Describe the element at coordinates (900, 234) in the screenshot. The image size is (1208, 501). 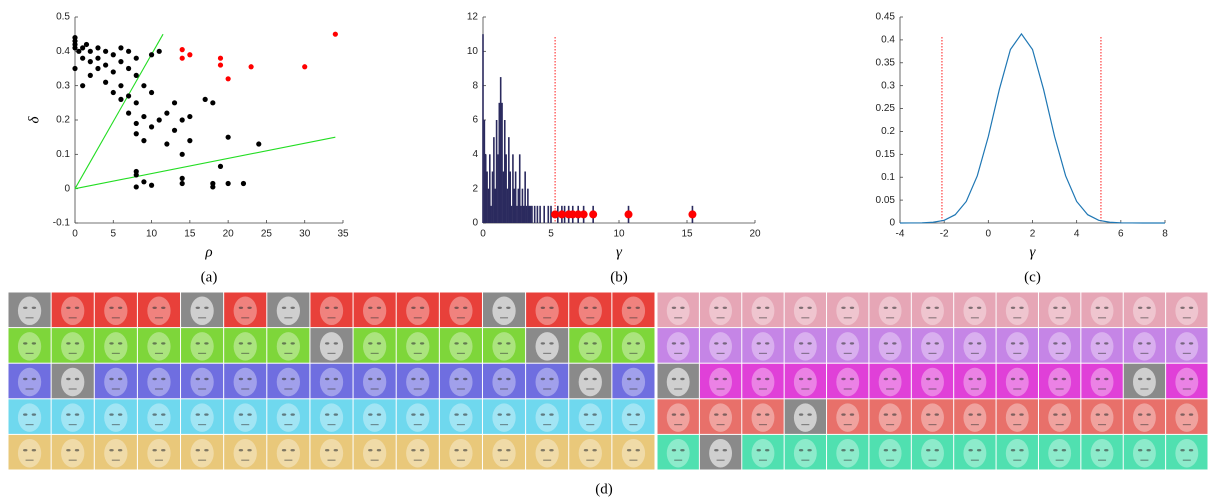
I see `x-tick-label: -4` at that location.